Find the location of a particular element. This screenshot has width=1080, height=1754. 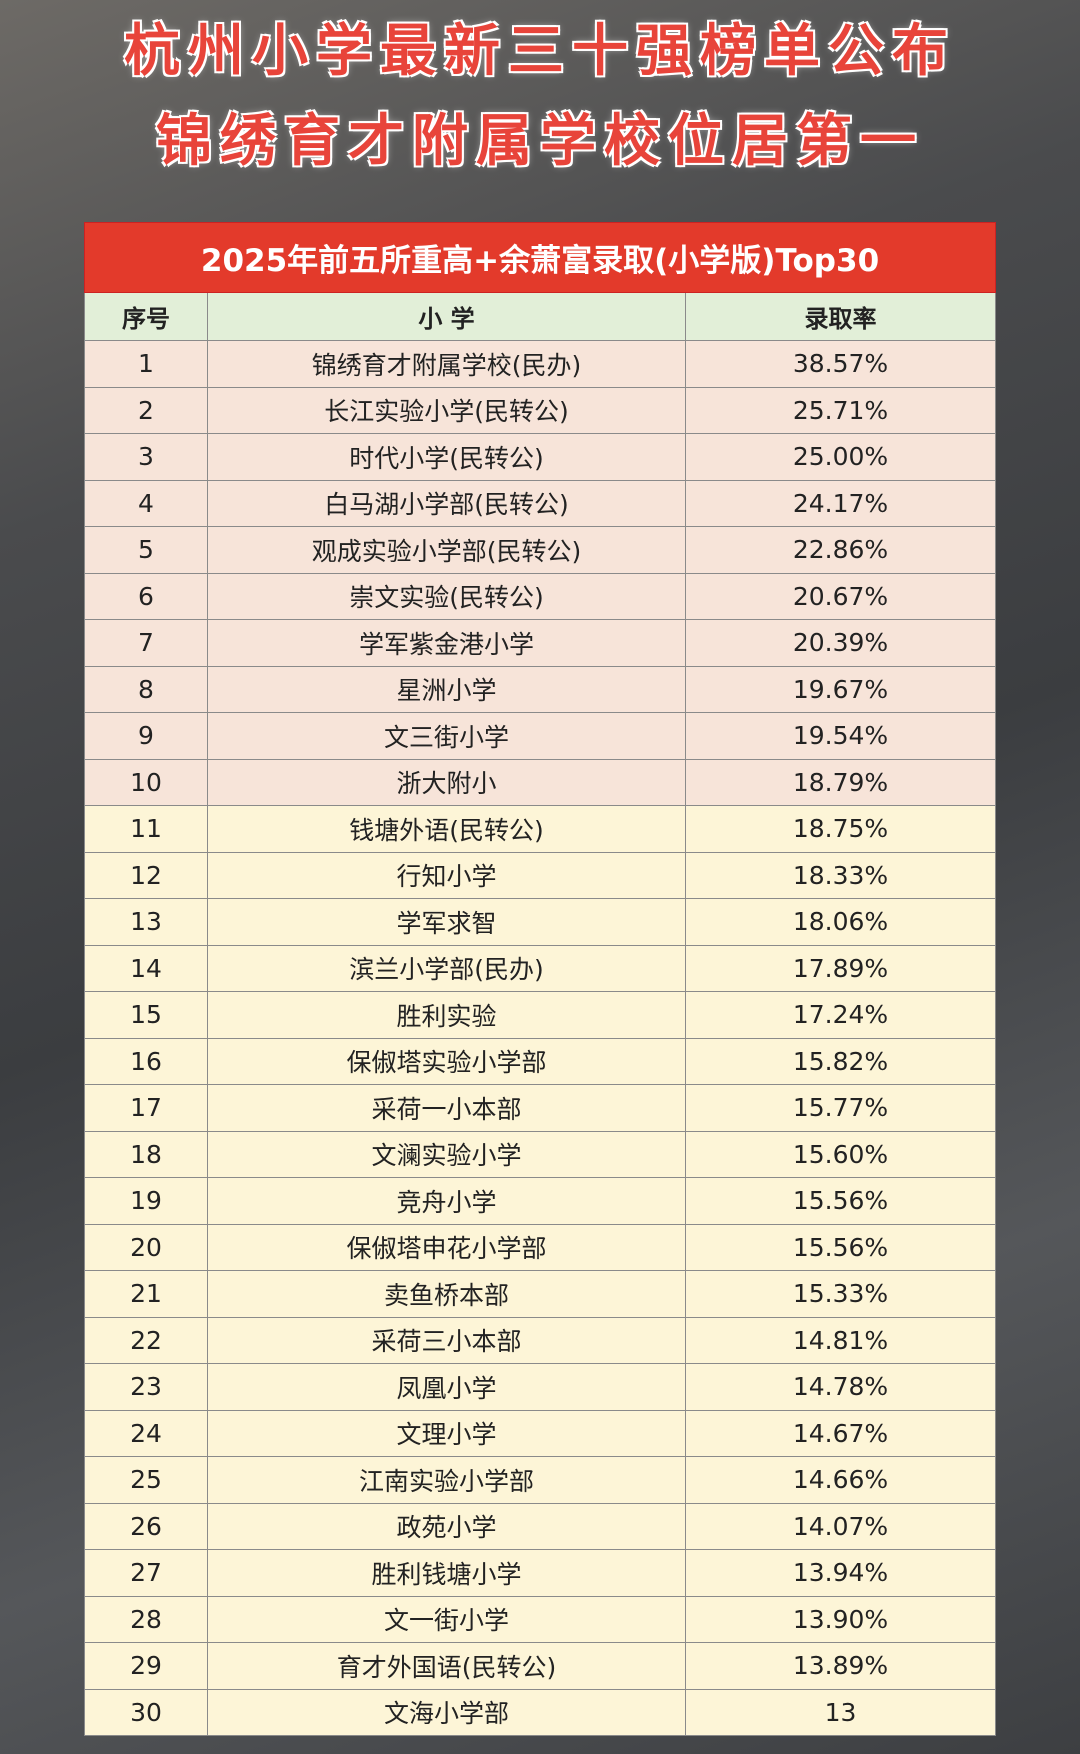

table-caption: 2025年前五所重高+余萧富录取(小学版)Top30 is located at coordinates (540, 257).